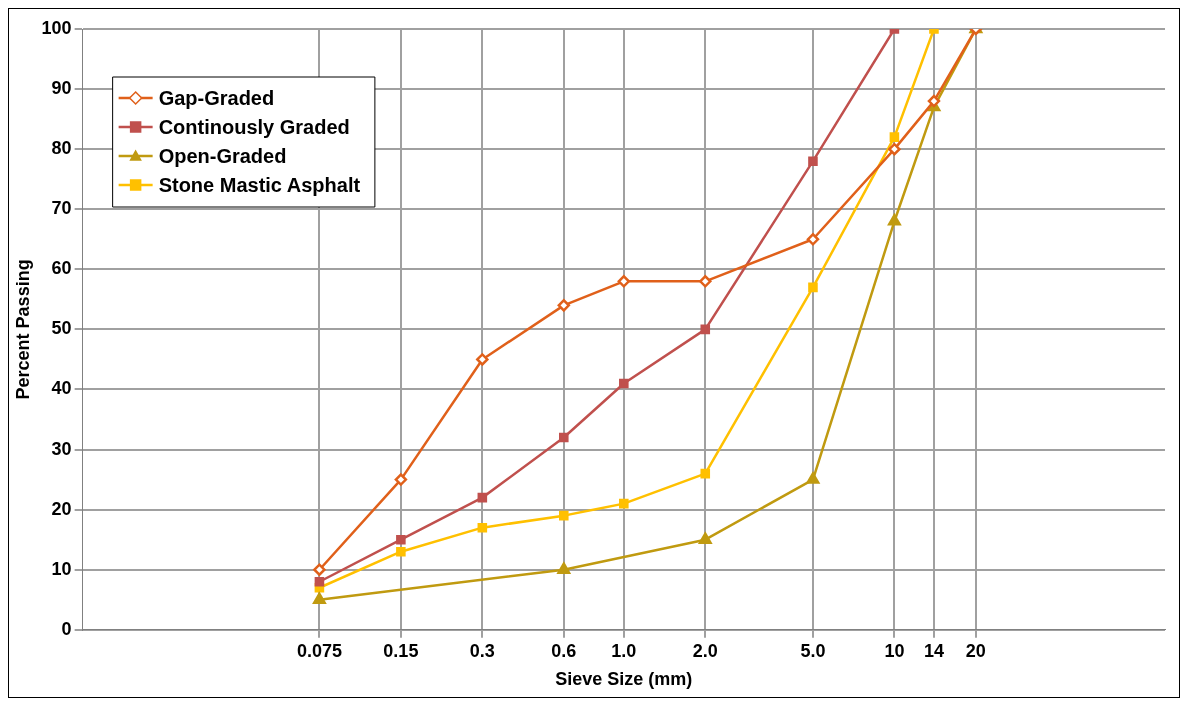  Describe the element at coordinates (564, 650) in the screenshot. I see `x-tick-label: 0.6` at that location.